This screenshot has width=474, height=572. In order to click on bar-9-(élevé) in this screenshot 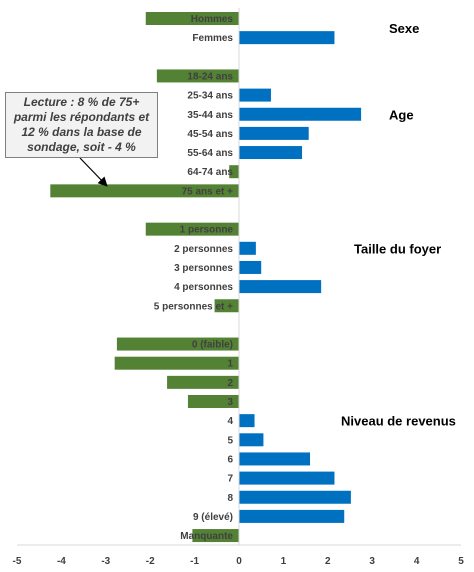, I will do `click(292, 516)`.